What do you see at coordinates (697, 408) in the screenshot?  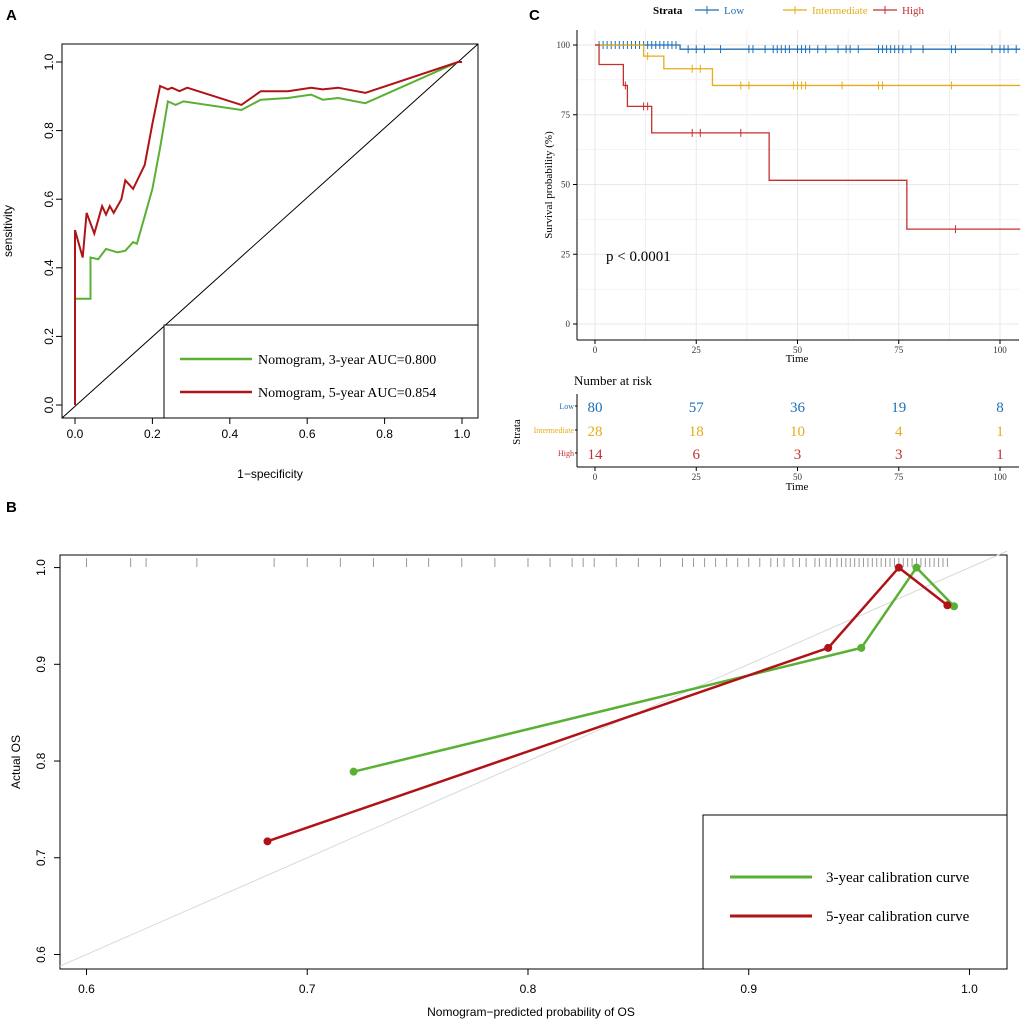 I see `risk-count: 57` at bounding box center [697, 408].